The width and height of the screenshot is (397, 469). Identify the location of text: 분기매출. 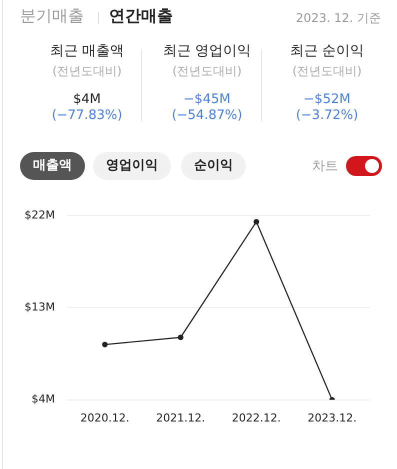
(52, 16).